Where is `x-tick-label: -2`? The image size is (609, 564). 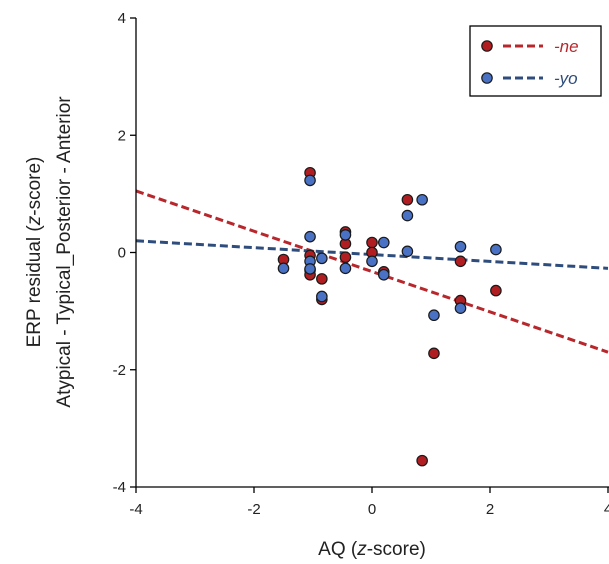 x-tick-label: -2 is located at coordinates (253, 509).